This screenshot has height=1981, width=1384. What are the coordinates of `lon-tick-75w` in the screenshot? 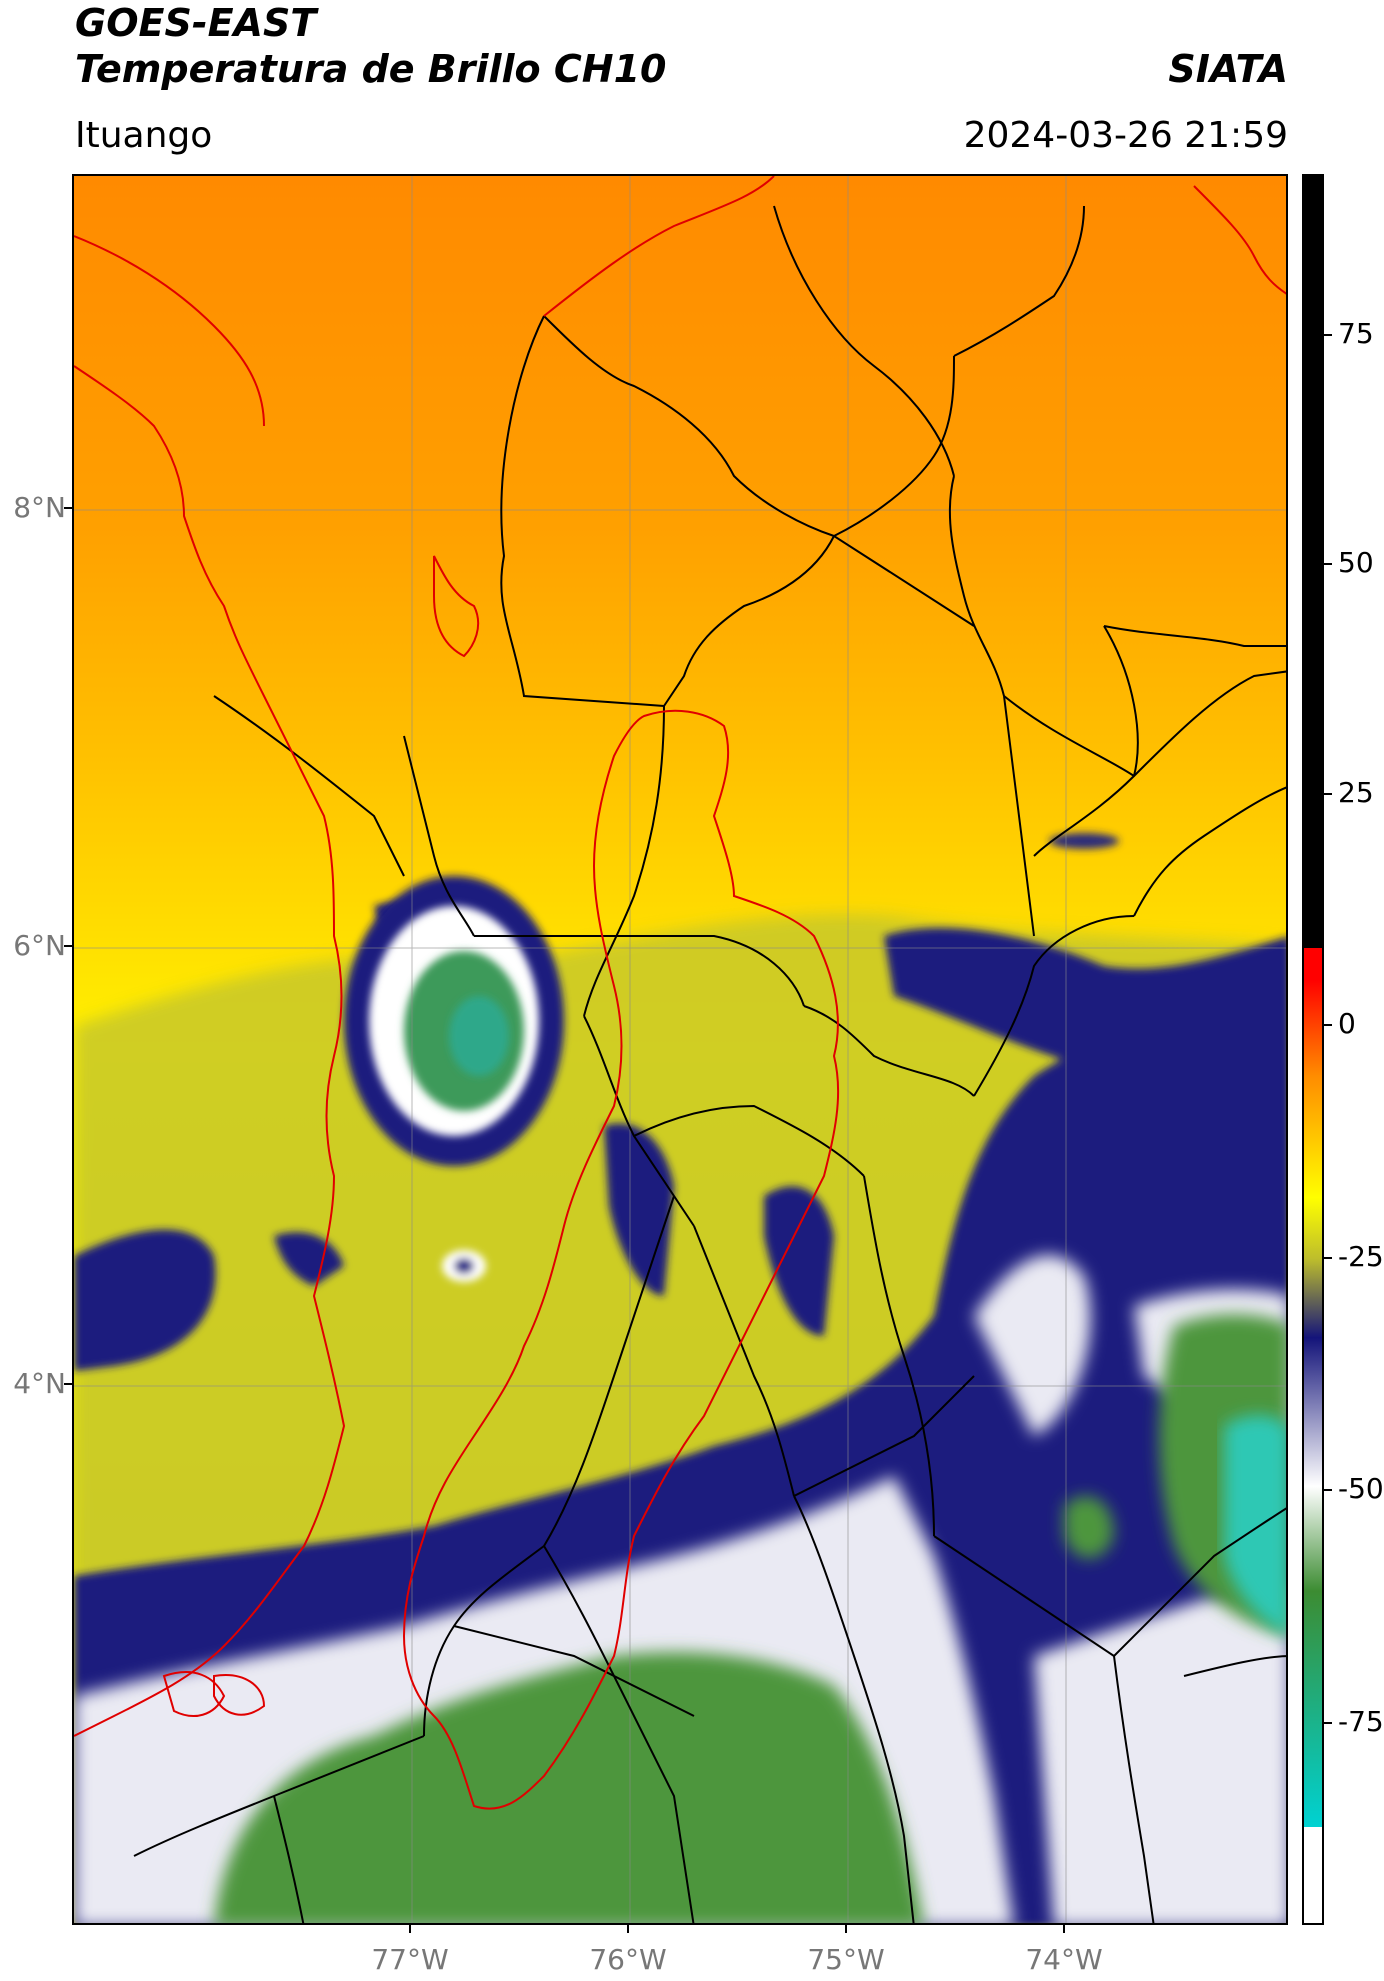 It's located at (846, 1929).